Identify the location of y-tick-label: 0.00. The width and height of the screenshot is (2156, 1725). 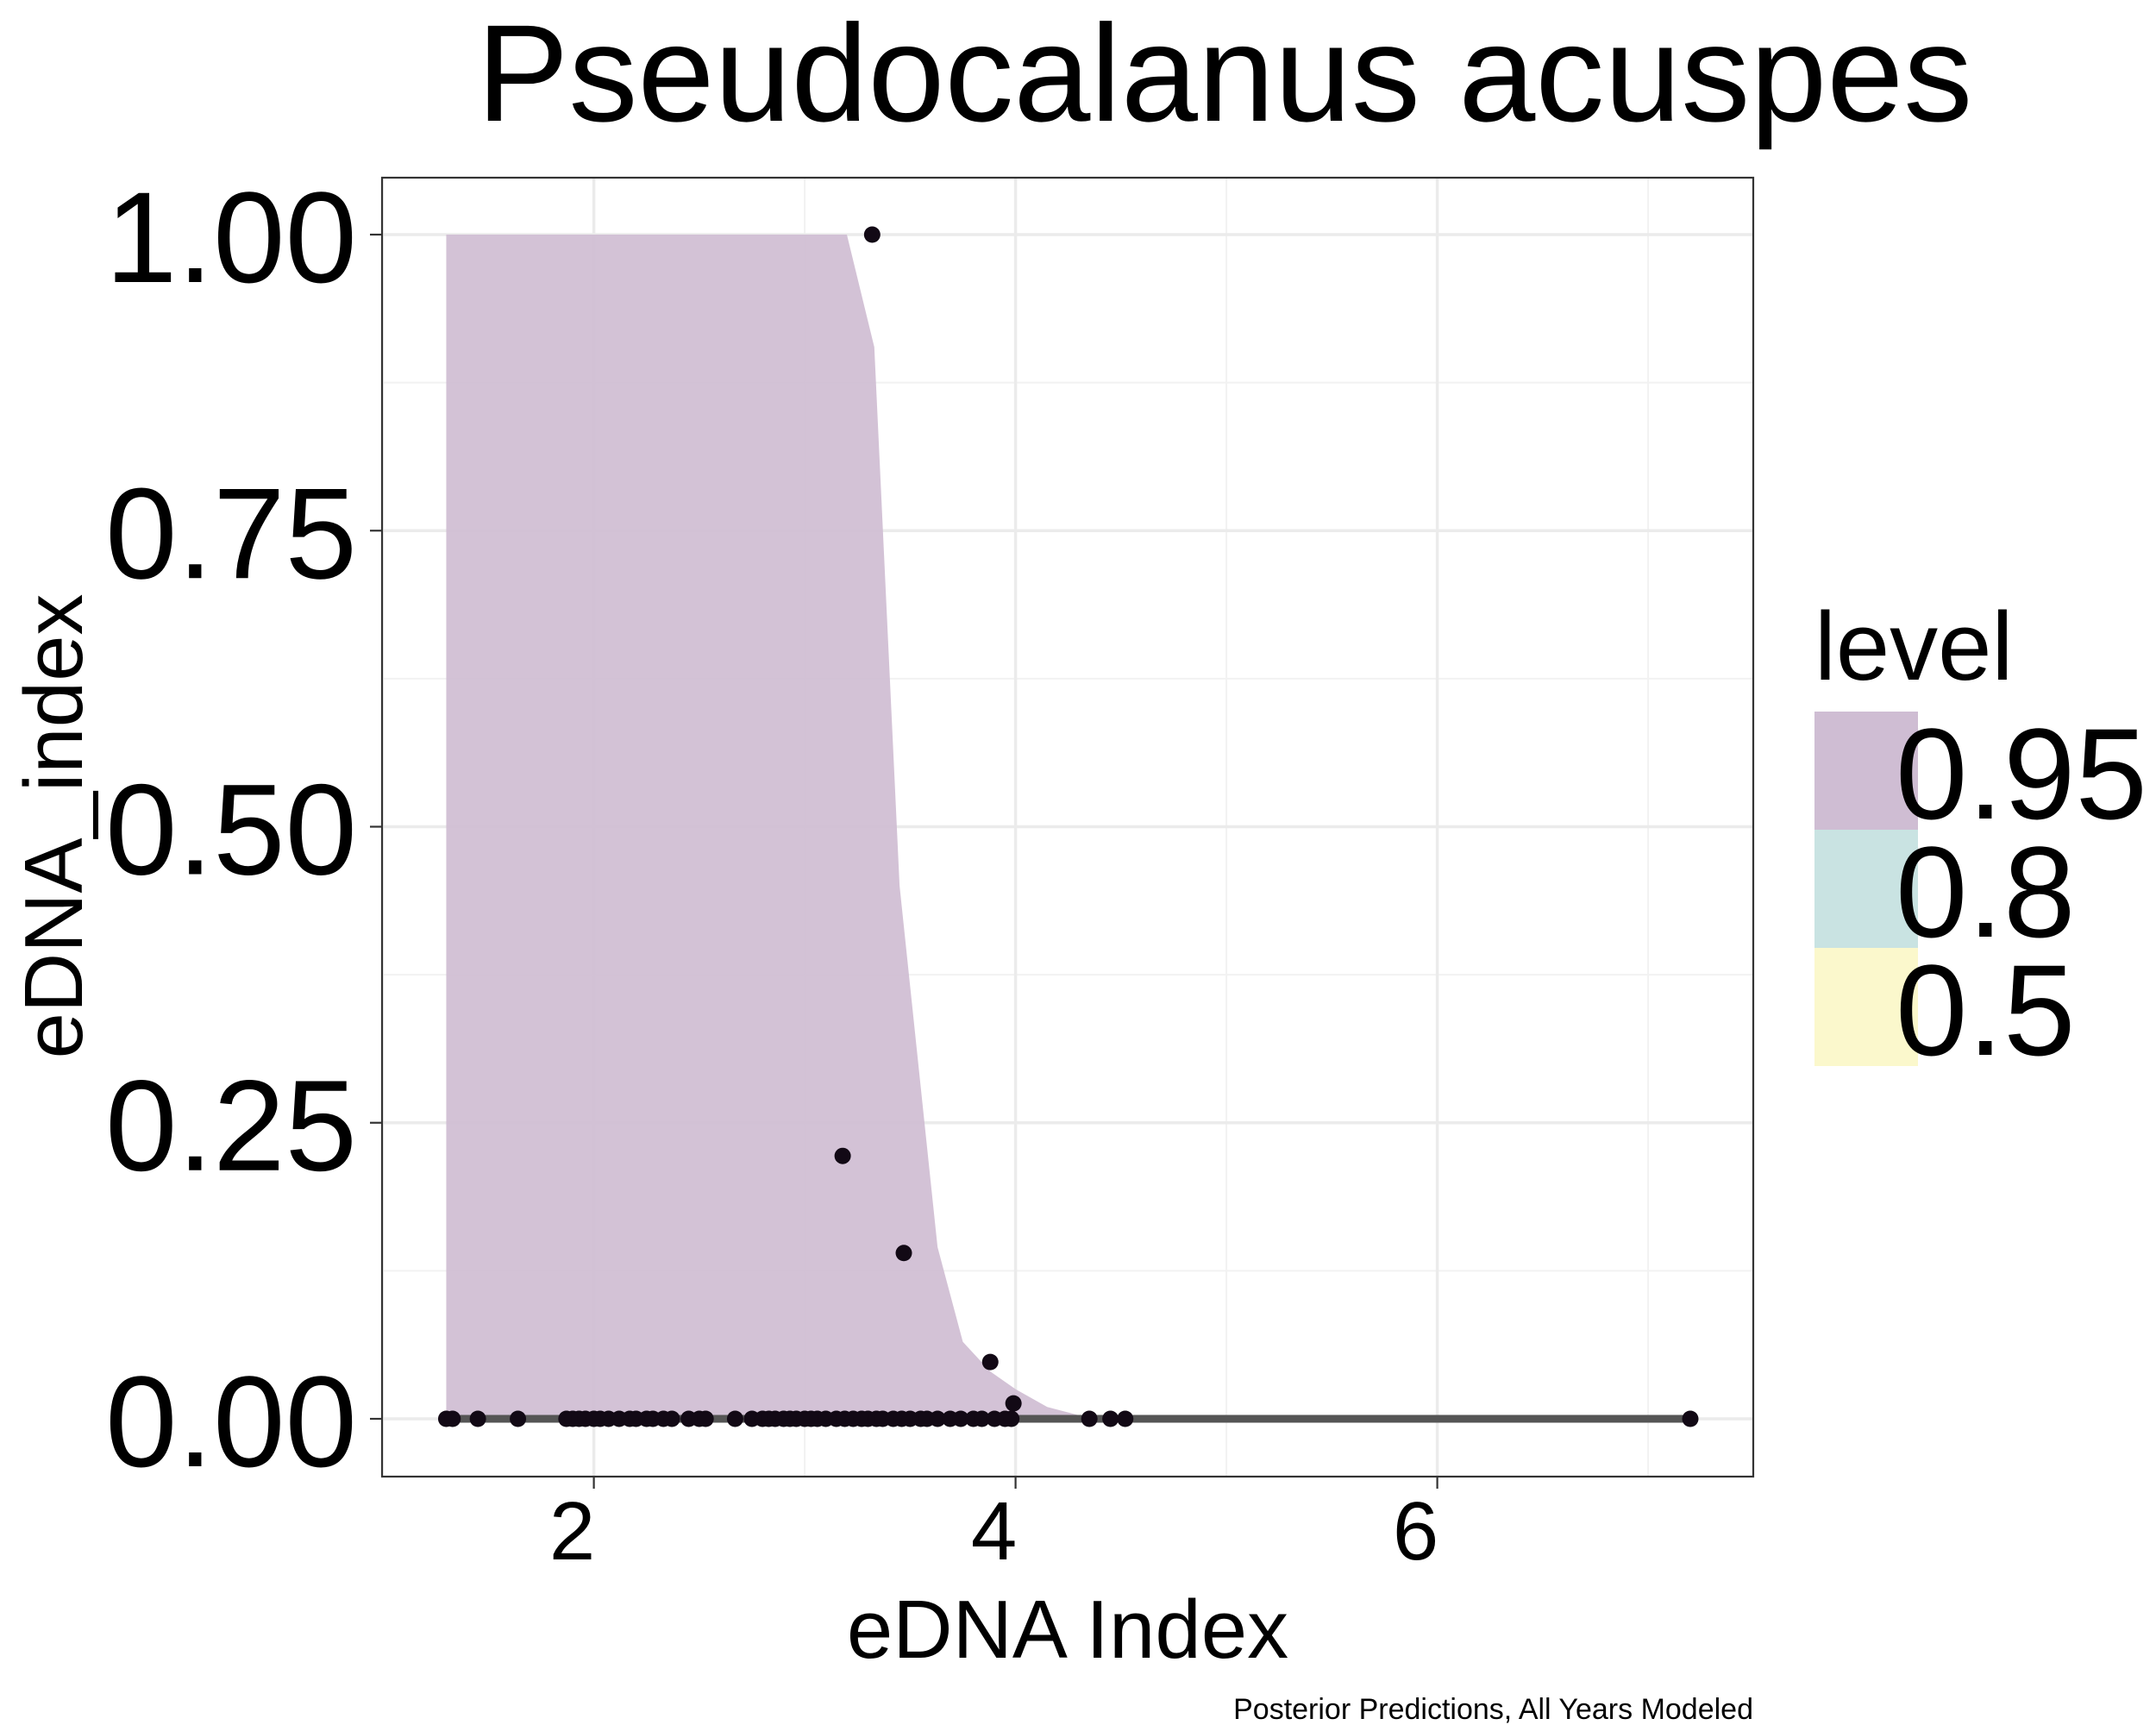
(231, 1421).